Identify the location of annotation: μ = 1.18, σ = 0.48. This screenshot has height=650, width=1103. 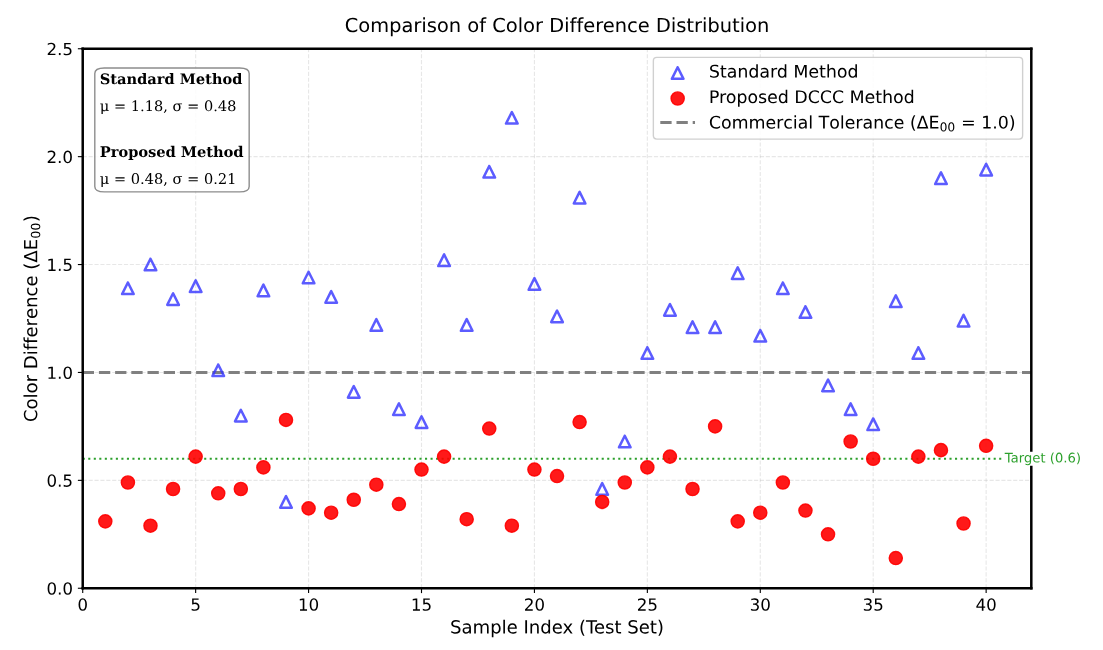
(168, 107).